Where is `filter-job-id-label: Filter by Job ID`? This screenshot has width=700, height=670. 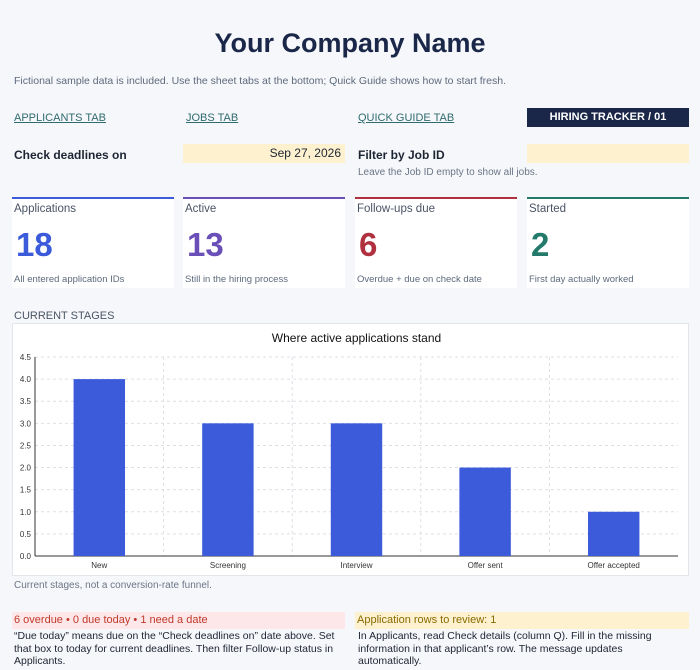 filter-job-id-label: Filter by Job ID is located at coordinates (401, 155).